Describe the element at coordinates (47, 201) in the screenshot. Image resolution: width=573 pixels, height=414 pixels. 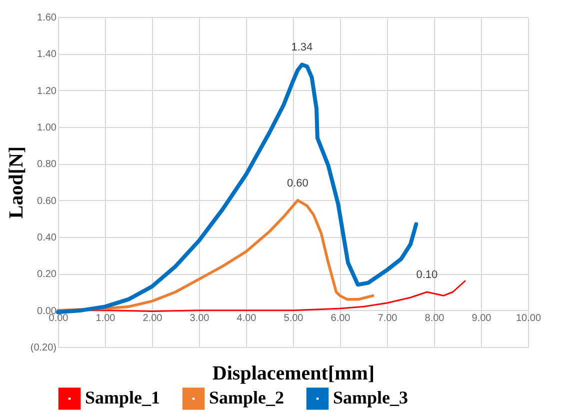
I see `y-tick-label: 0.60` at that location.